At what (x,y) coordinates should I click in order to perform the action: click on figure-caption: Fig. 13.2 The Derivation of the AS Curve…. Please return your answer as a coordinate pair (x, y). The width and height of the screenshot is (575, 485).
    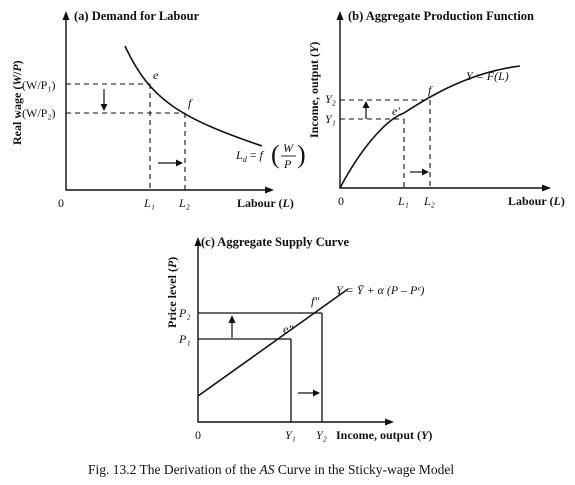
    Looking at the image, I should click on (271, 469).